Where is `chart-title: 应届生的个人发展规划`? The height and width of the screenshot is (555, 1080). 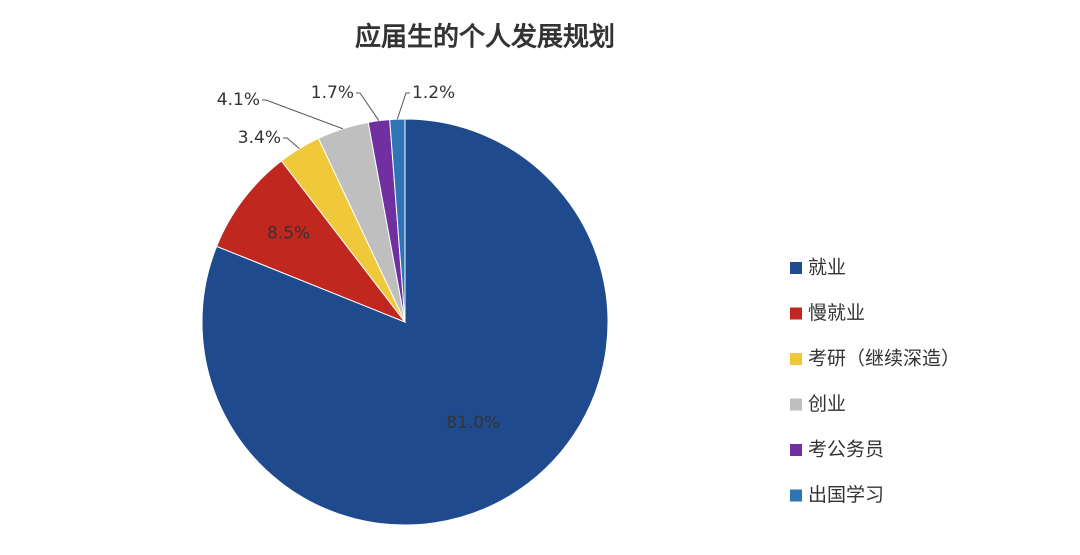 chart-title: 应届生的个人发展规划 is located at coordinates (485, 37).